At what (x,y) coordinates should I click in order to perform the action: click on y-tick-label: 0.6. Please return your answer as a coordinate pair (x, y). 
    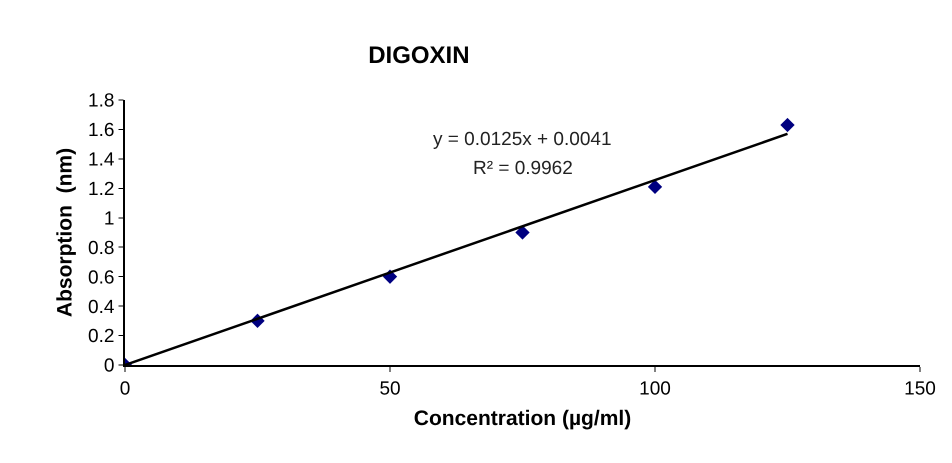
    Looking at the image, I should click on (101, 277).